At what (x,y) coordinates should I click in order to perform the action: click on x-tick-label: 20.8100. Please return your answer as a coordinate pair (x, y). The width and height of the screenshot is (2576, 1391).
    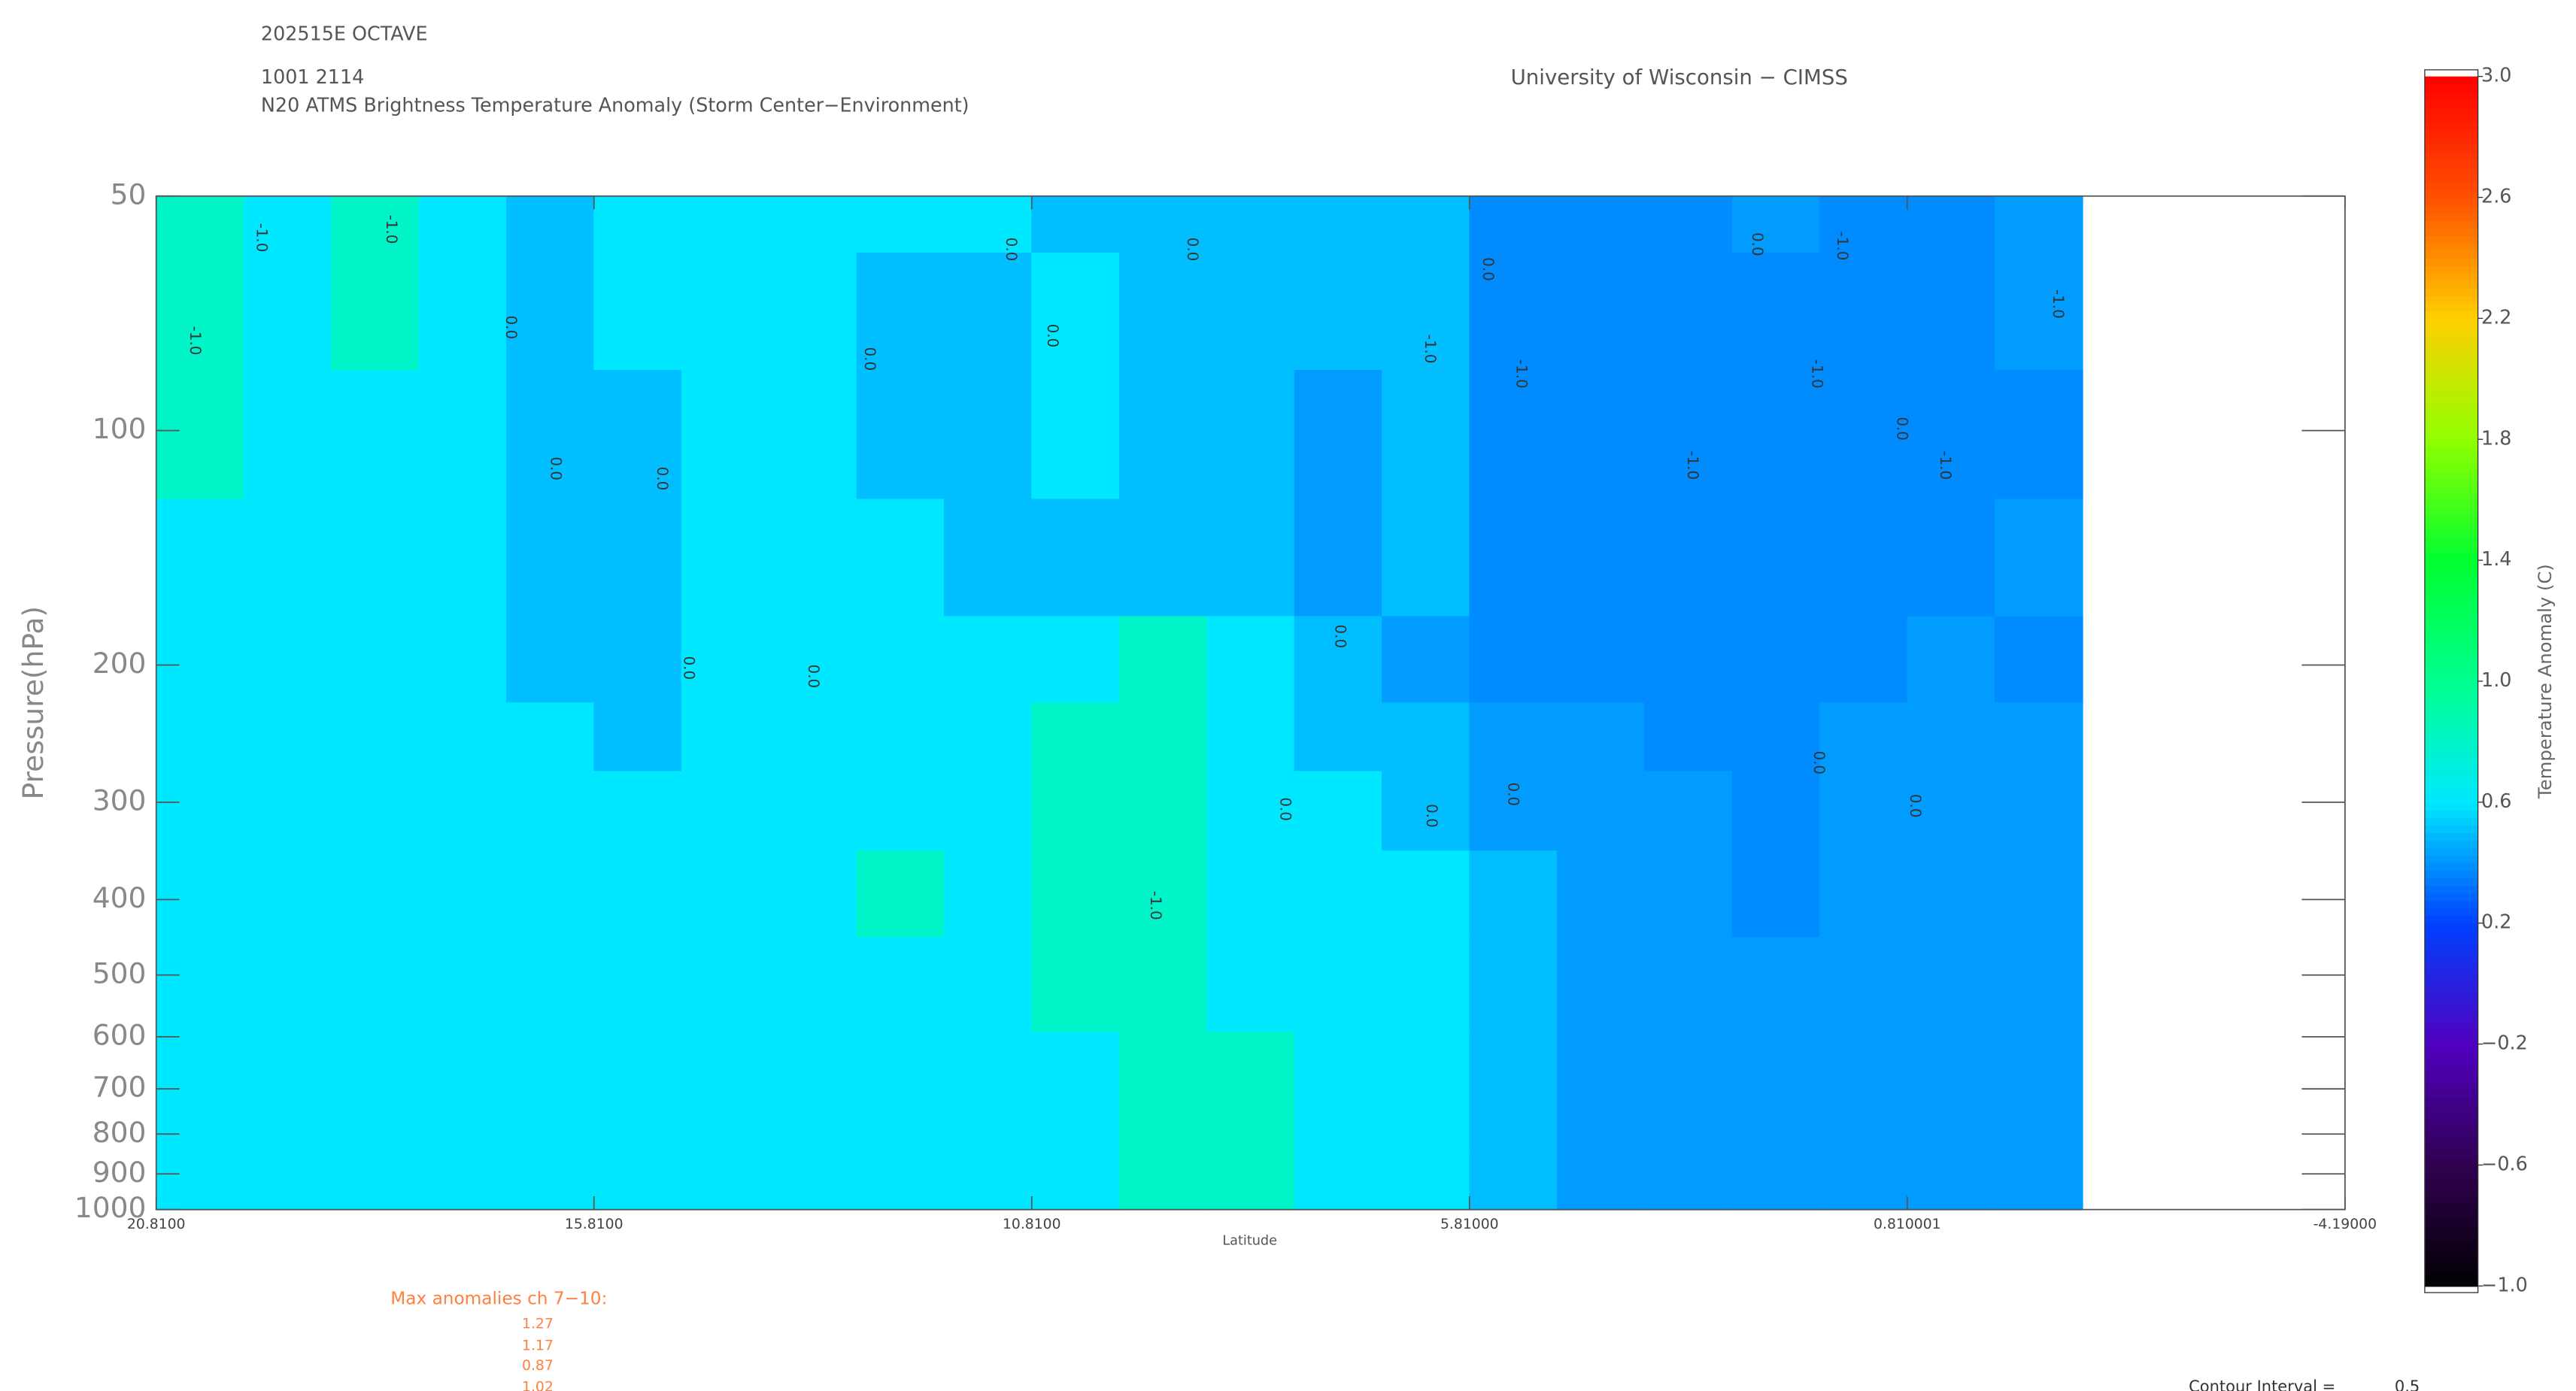
    Looking at the image, I should click on (156, 1224).